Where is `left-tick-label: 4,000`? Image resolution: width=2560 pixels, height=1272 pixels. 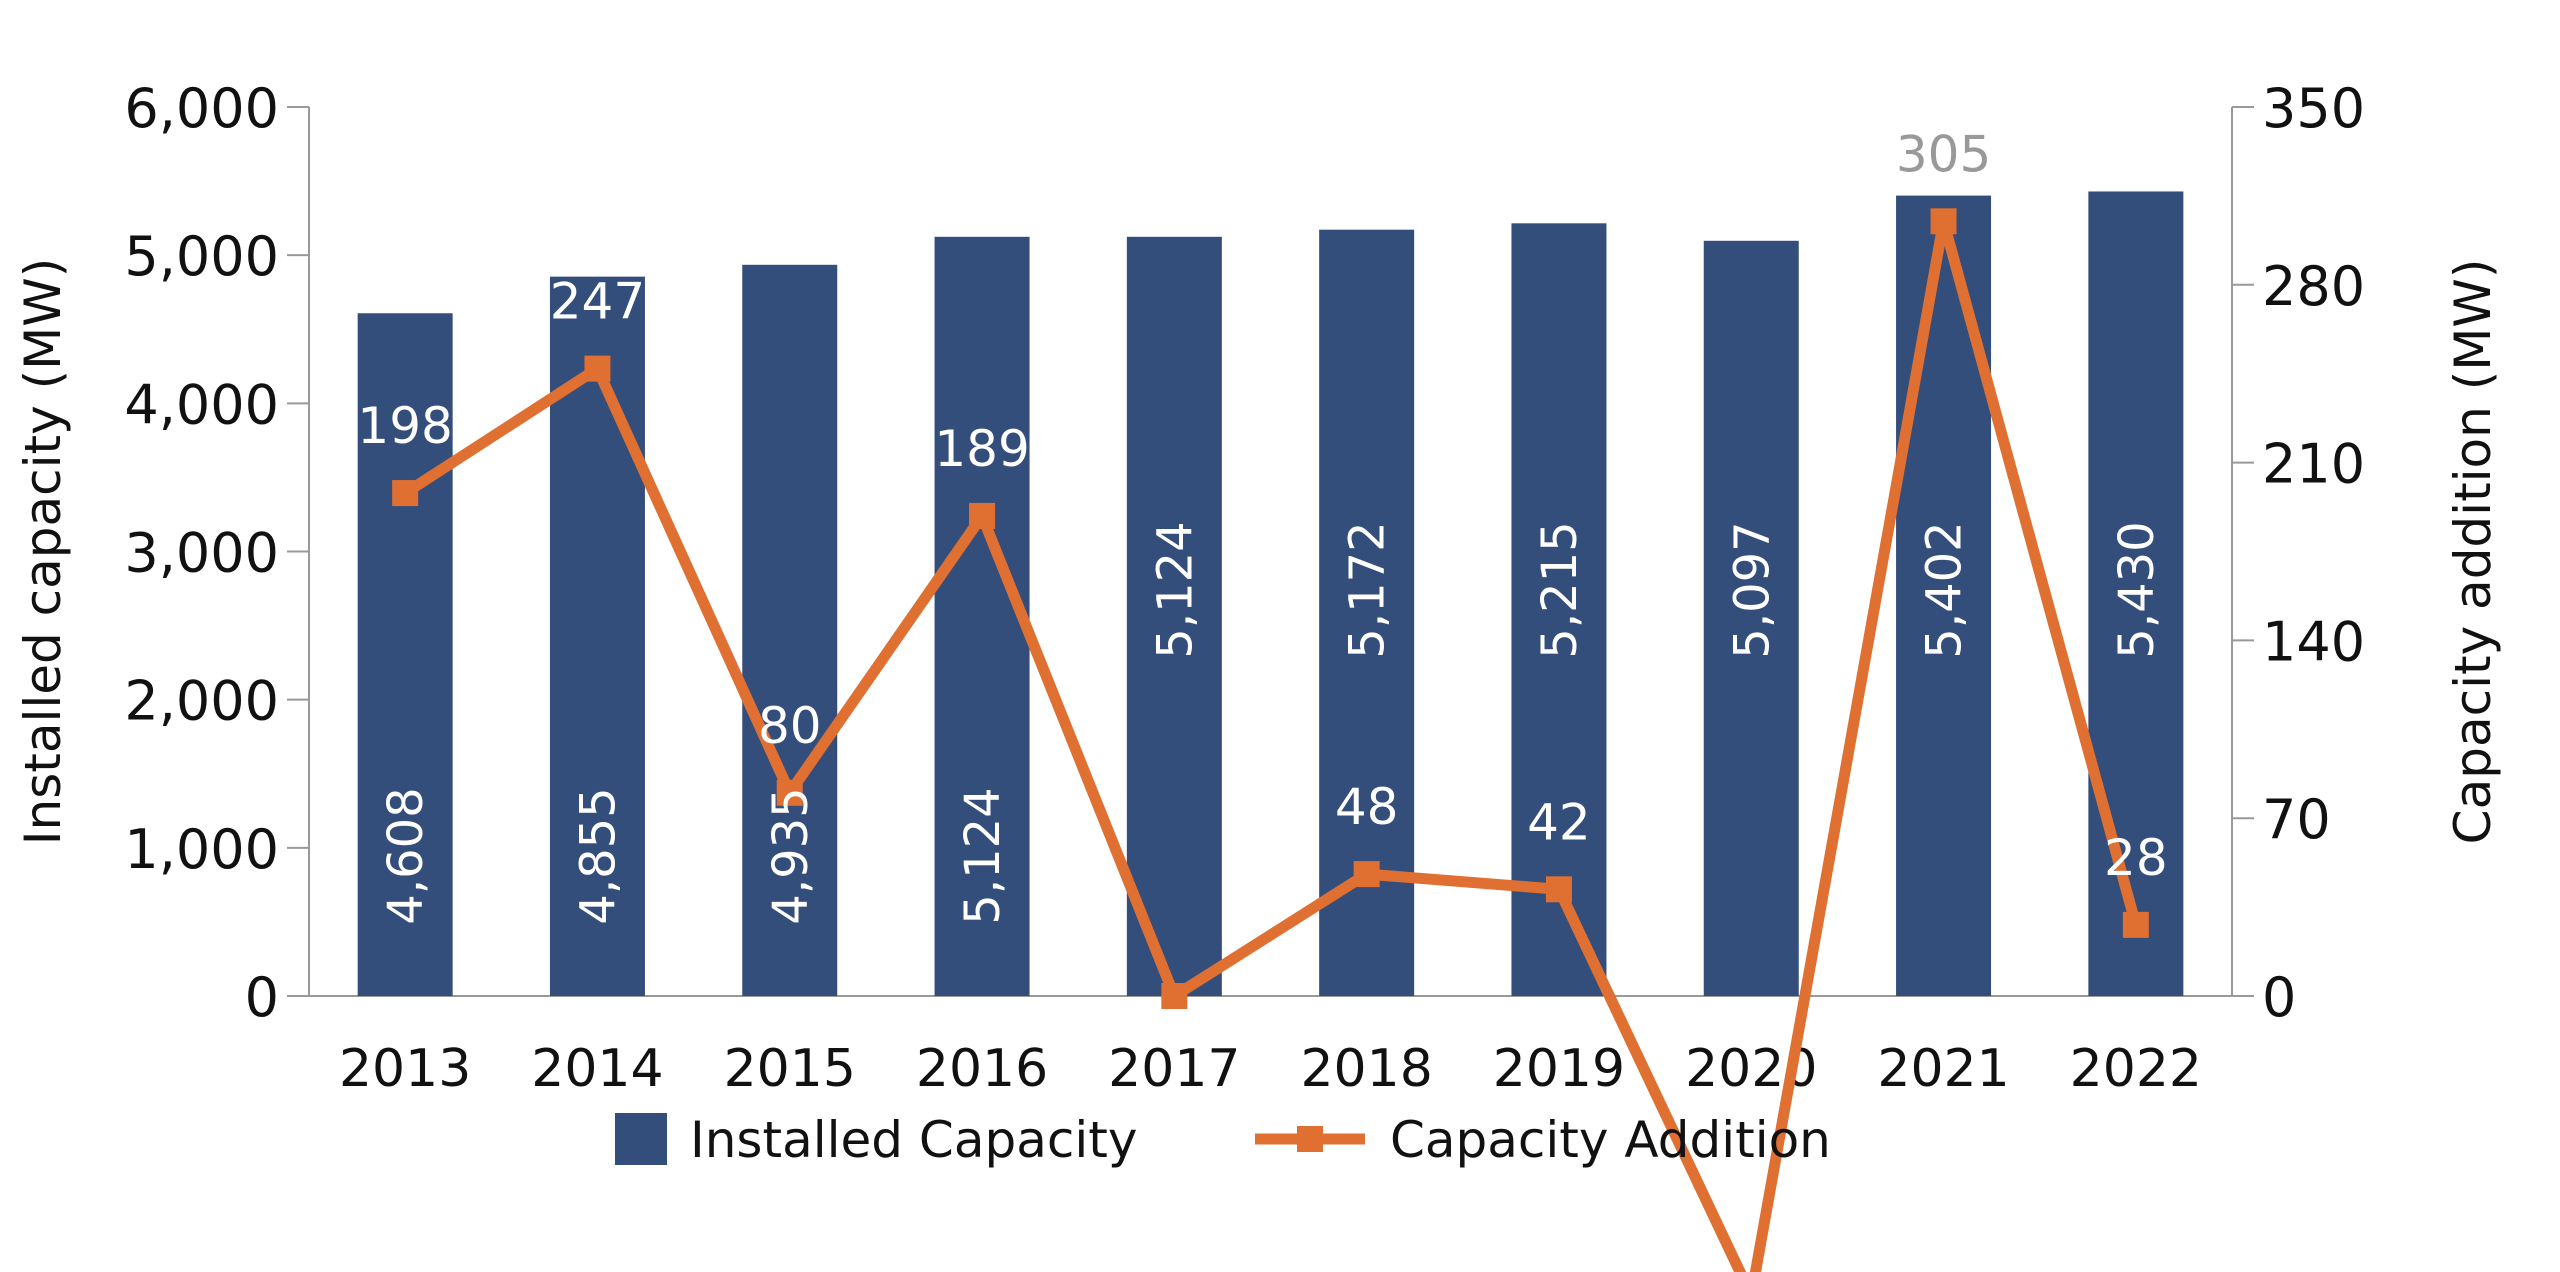 left-tick-label: 4,000 is located at coordinates (201, 404).